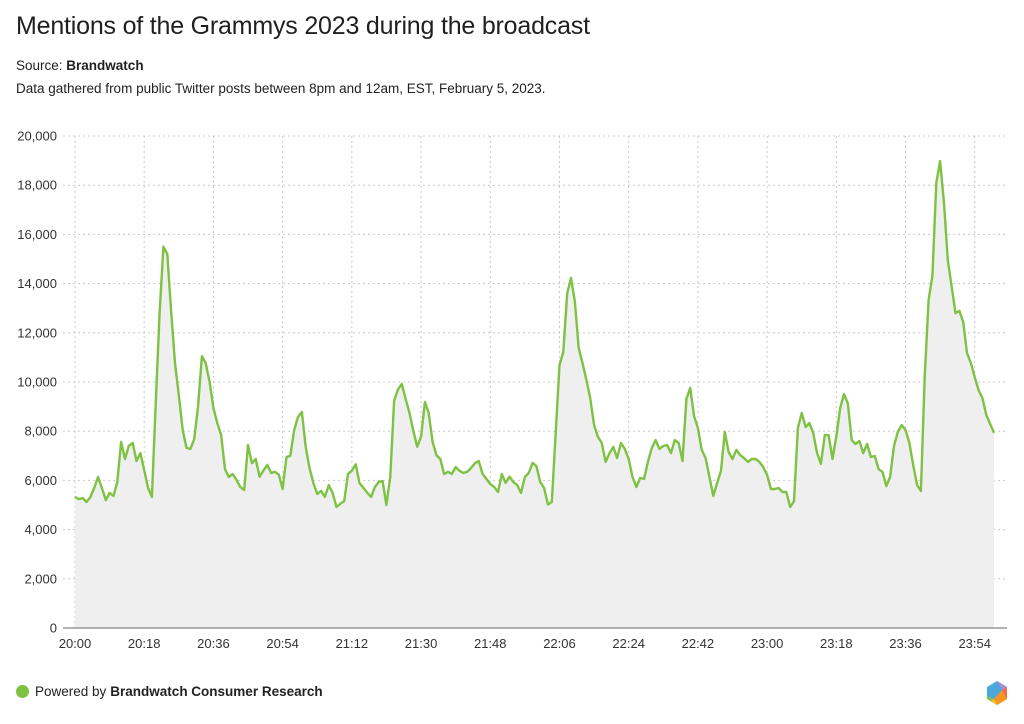 The image size is (1024, 724). Describe the element at coordinates (40, 529) in the screenshot. I see `y-tick-label: 4,000` at that location.